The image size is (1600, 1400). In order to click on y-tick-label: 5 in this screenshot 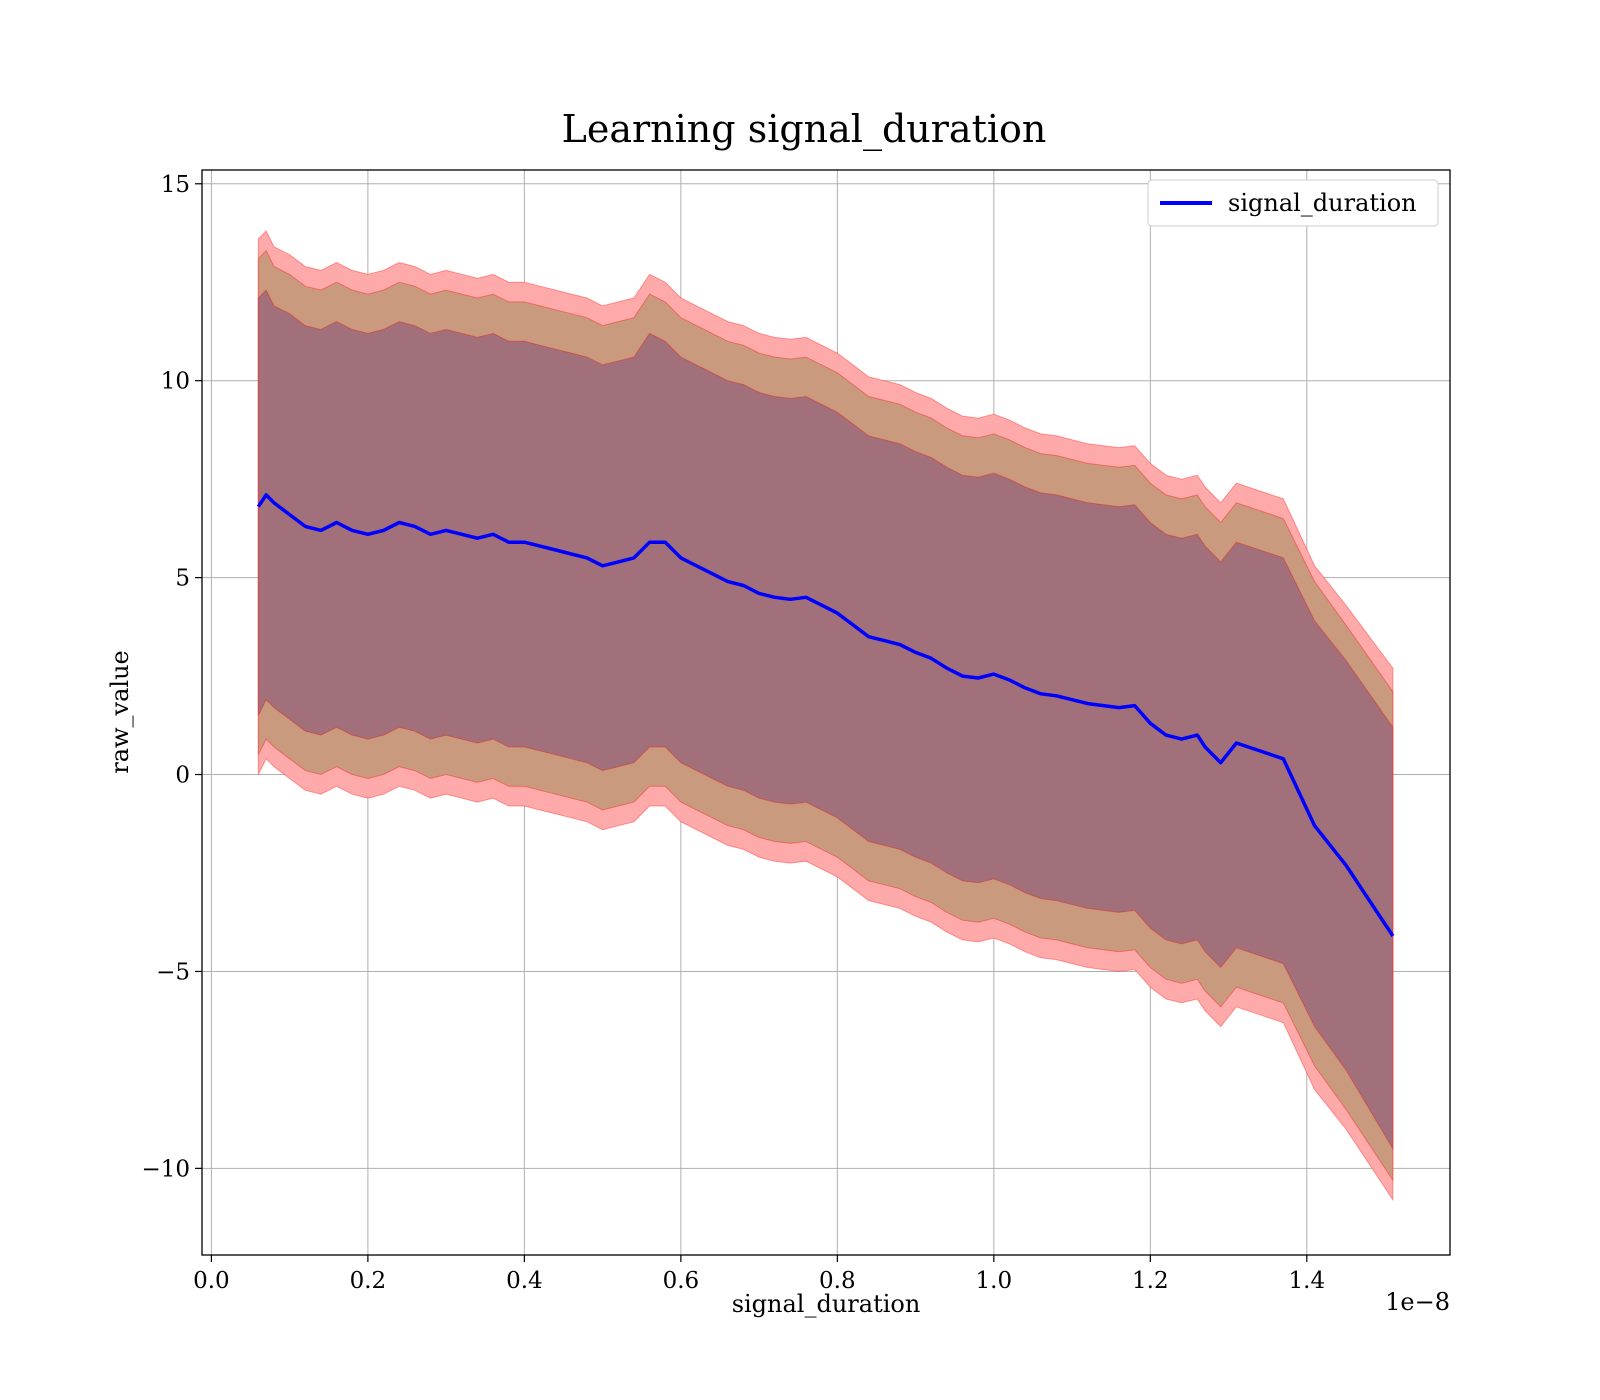, I will do `click(182, 579)`.